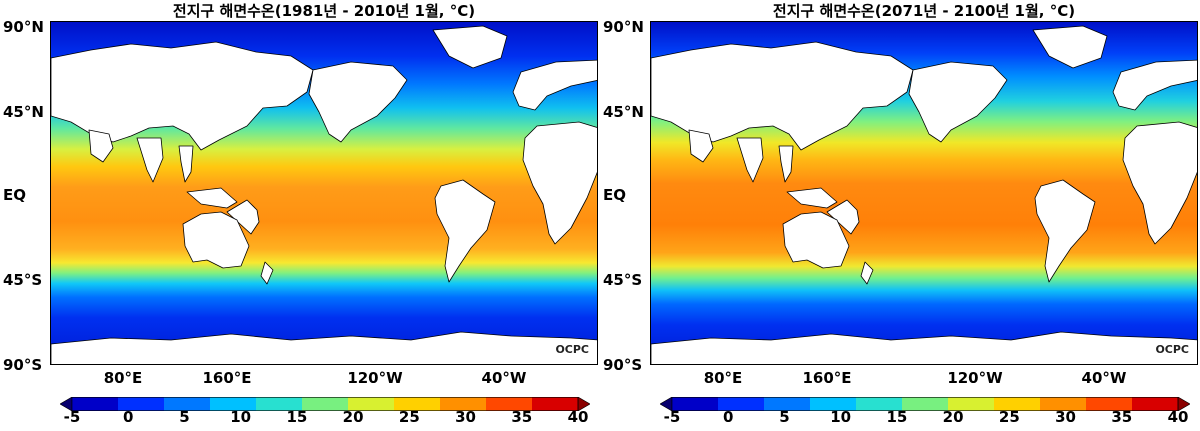  I want to click on credit-label: OCPC, so click(572, 349).